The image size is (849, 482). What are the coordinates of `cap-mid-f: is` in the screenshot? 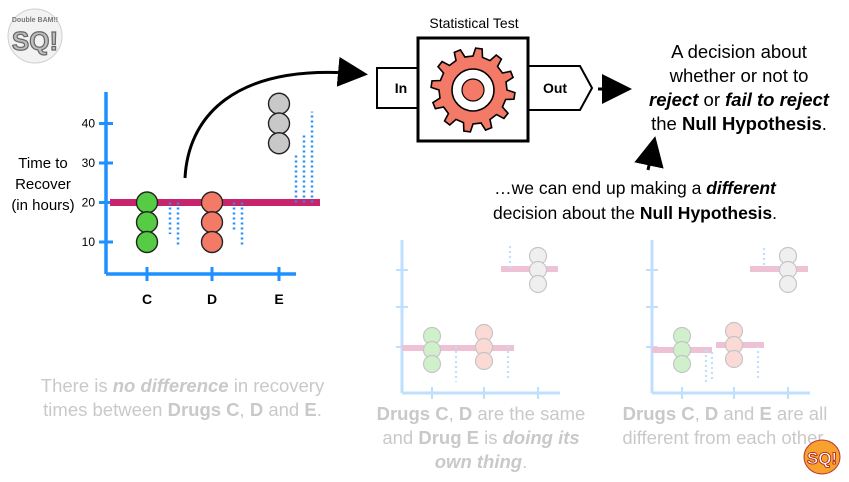 It's located at (490, 437).